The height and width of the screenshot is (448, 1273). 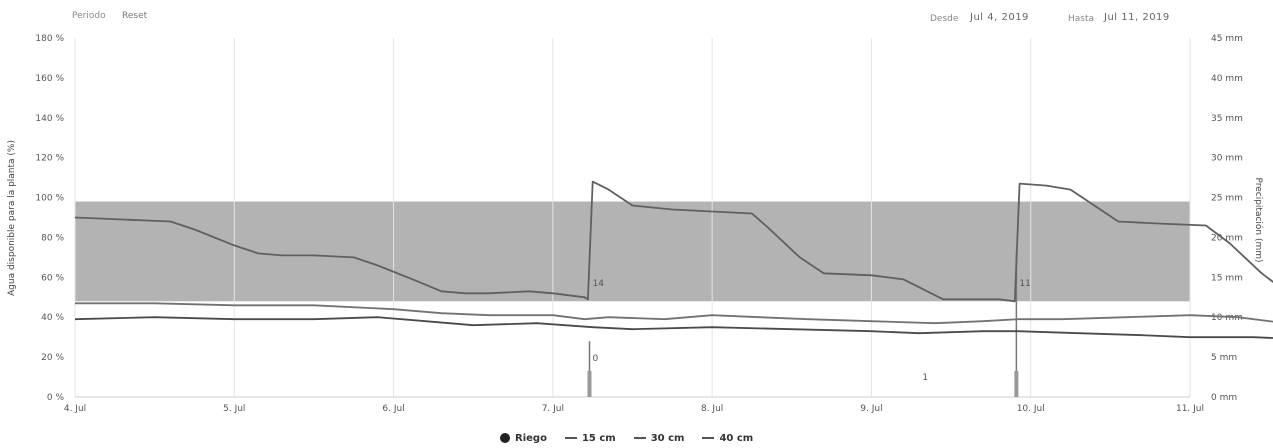 What do you see at coordinates (531, 438) in the screenshot?
I see `legend-label: Riego` at bounding box center [531, 438].